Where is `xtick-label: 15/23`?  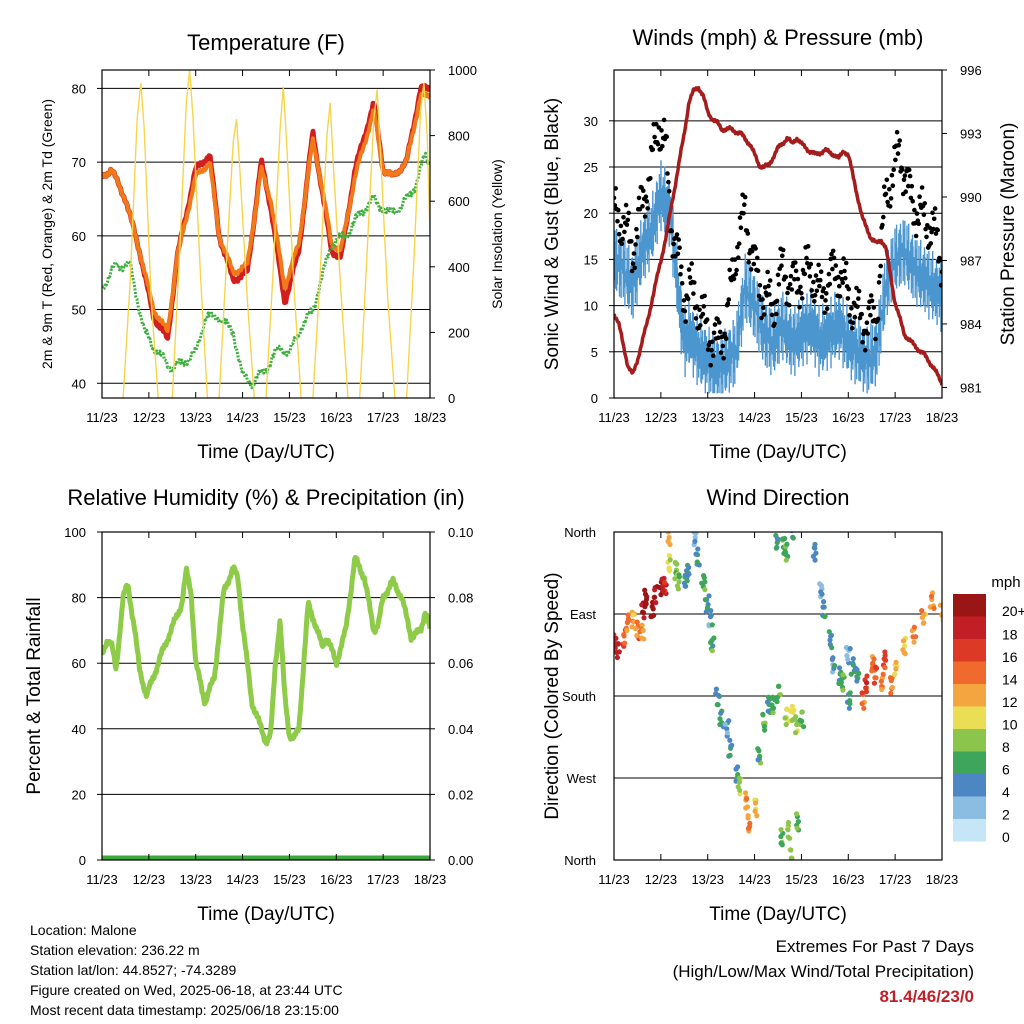
xtick-label: 15/23 is located at coordinates (289, 417).